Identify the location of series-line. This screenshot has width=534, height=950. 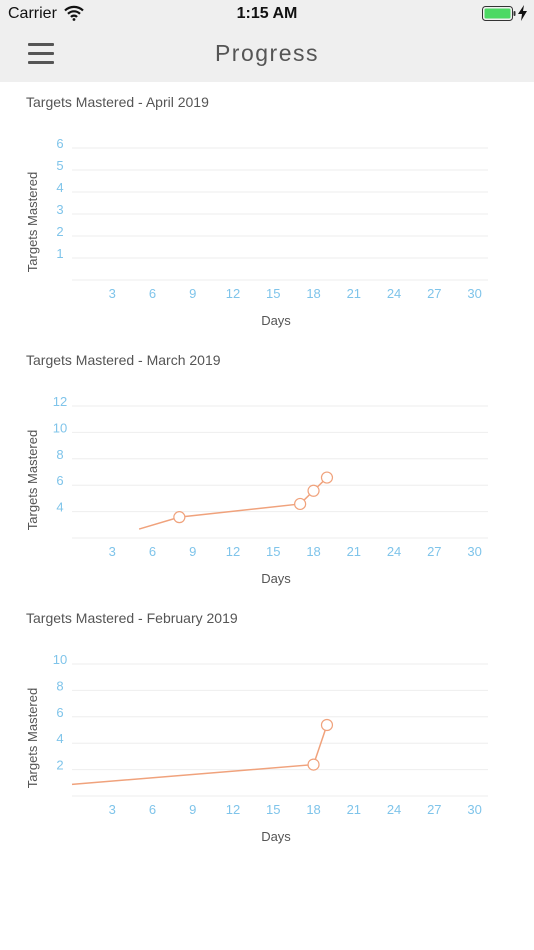
(199, 755).